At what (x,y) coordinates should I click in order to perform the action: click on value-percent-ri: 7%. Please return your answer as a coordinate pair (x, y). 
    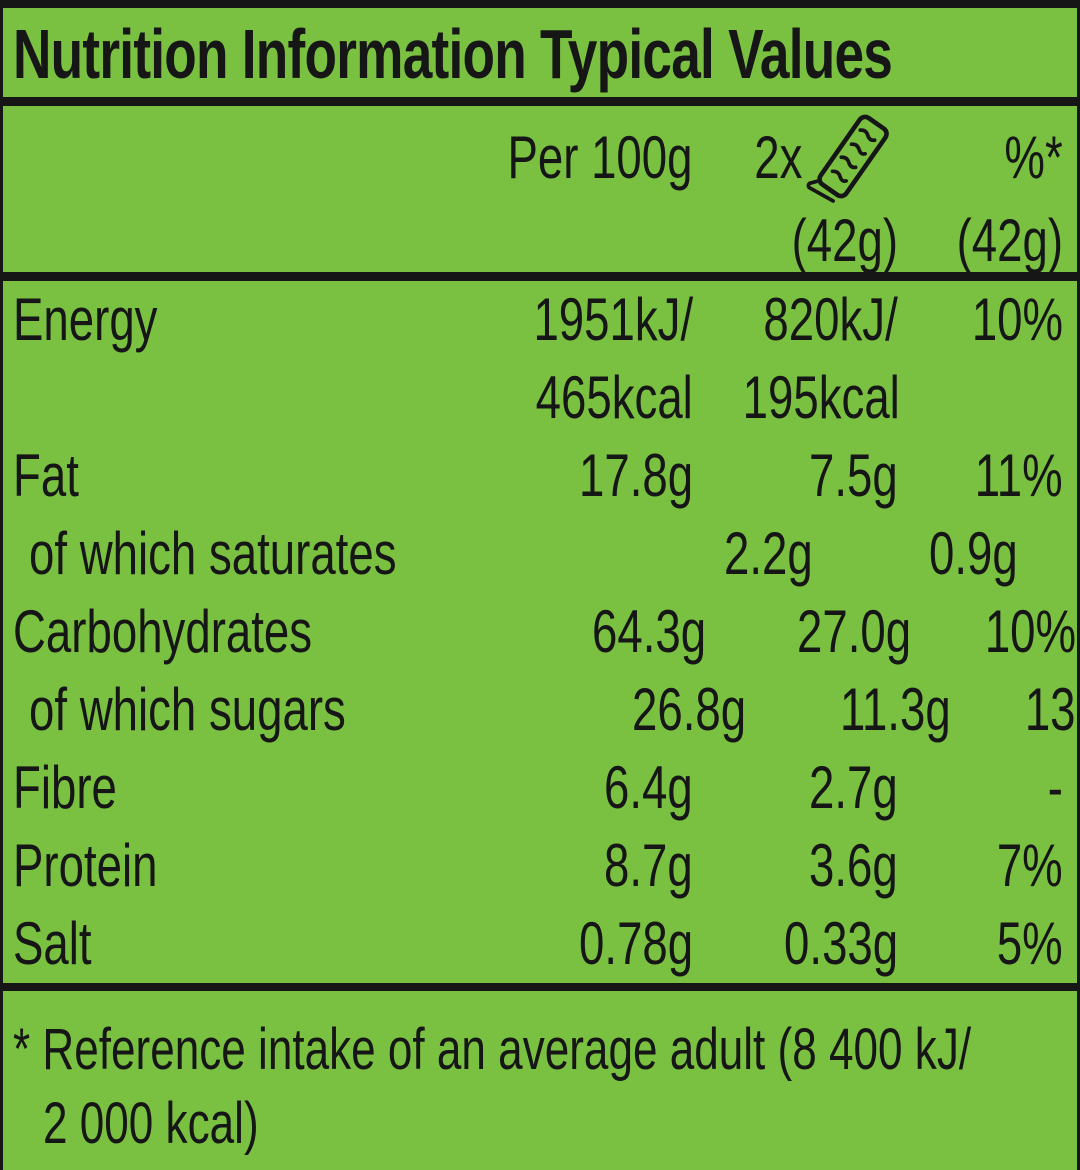
    Looking at the image, I should click on (1030, 865).